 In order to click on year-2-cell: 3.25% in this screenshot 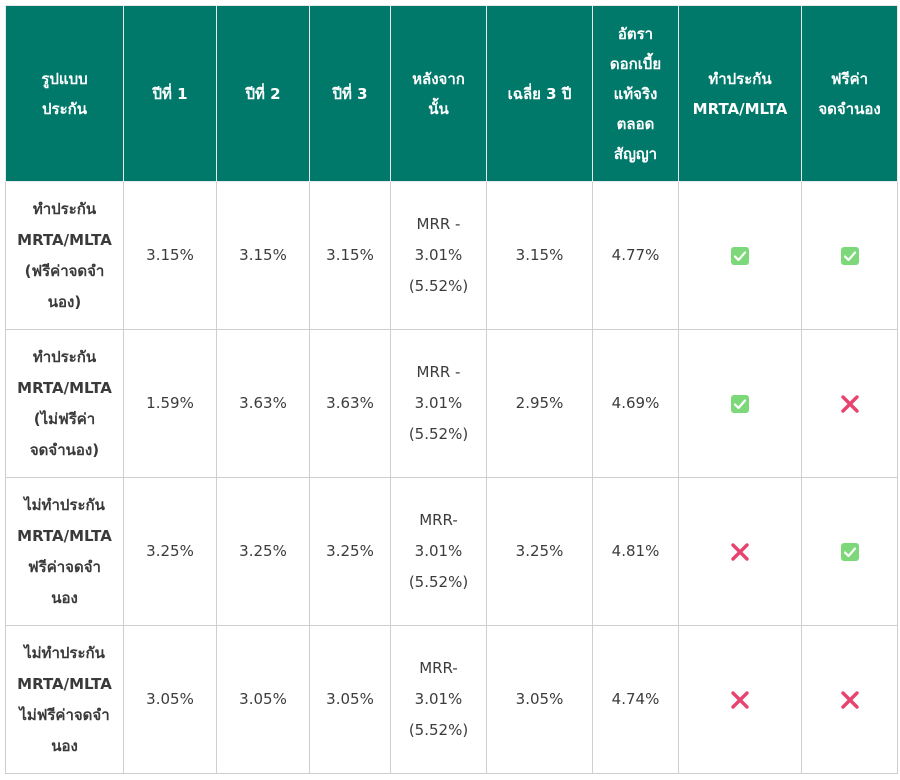, I will do `click(263, 551)`.